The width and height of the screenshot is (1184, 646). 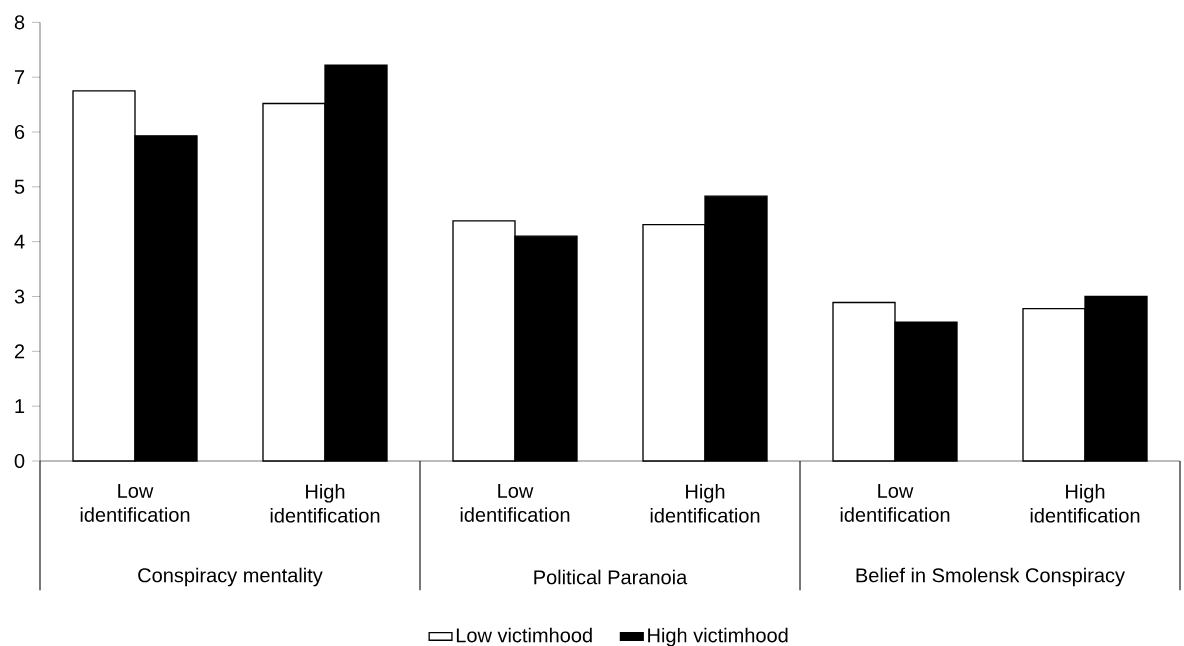 I want to click on y-tick-label: 5, so click(x=19, y=186).